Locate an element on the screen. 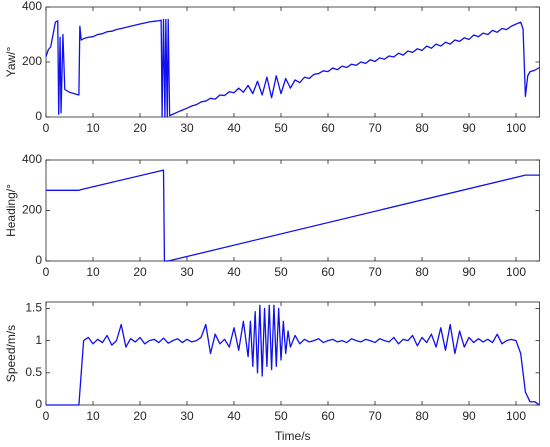 Image resolution: width=550 pixels, height=447 pixels. y-tick-label: 0.5 is located at coordinates (33, 372).